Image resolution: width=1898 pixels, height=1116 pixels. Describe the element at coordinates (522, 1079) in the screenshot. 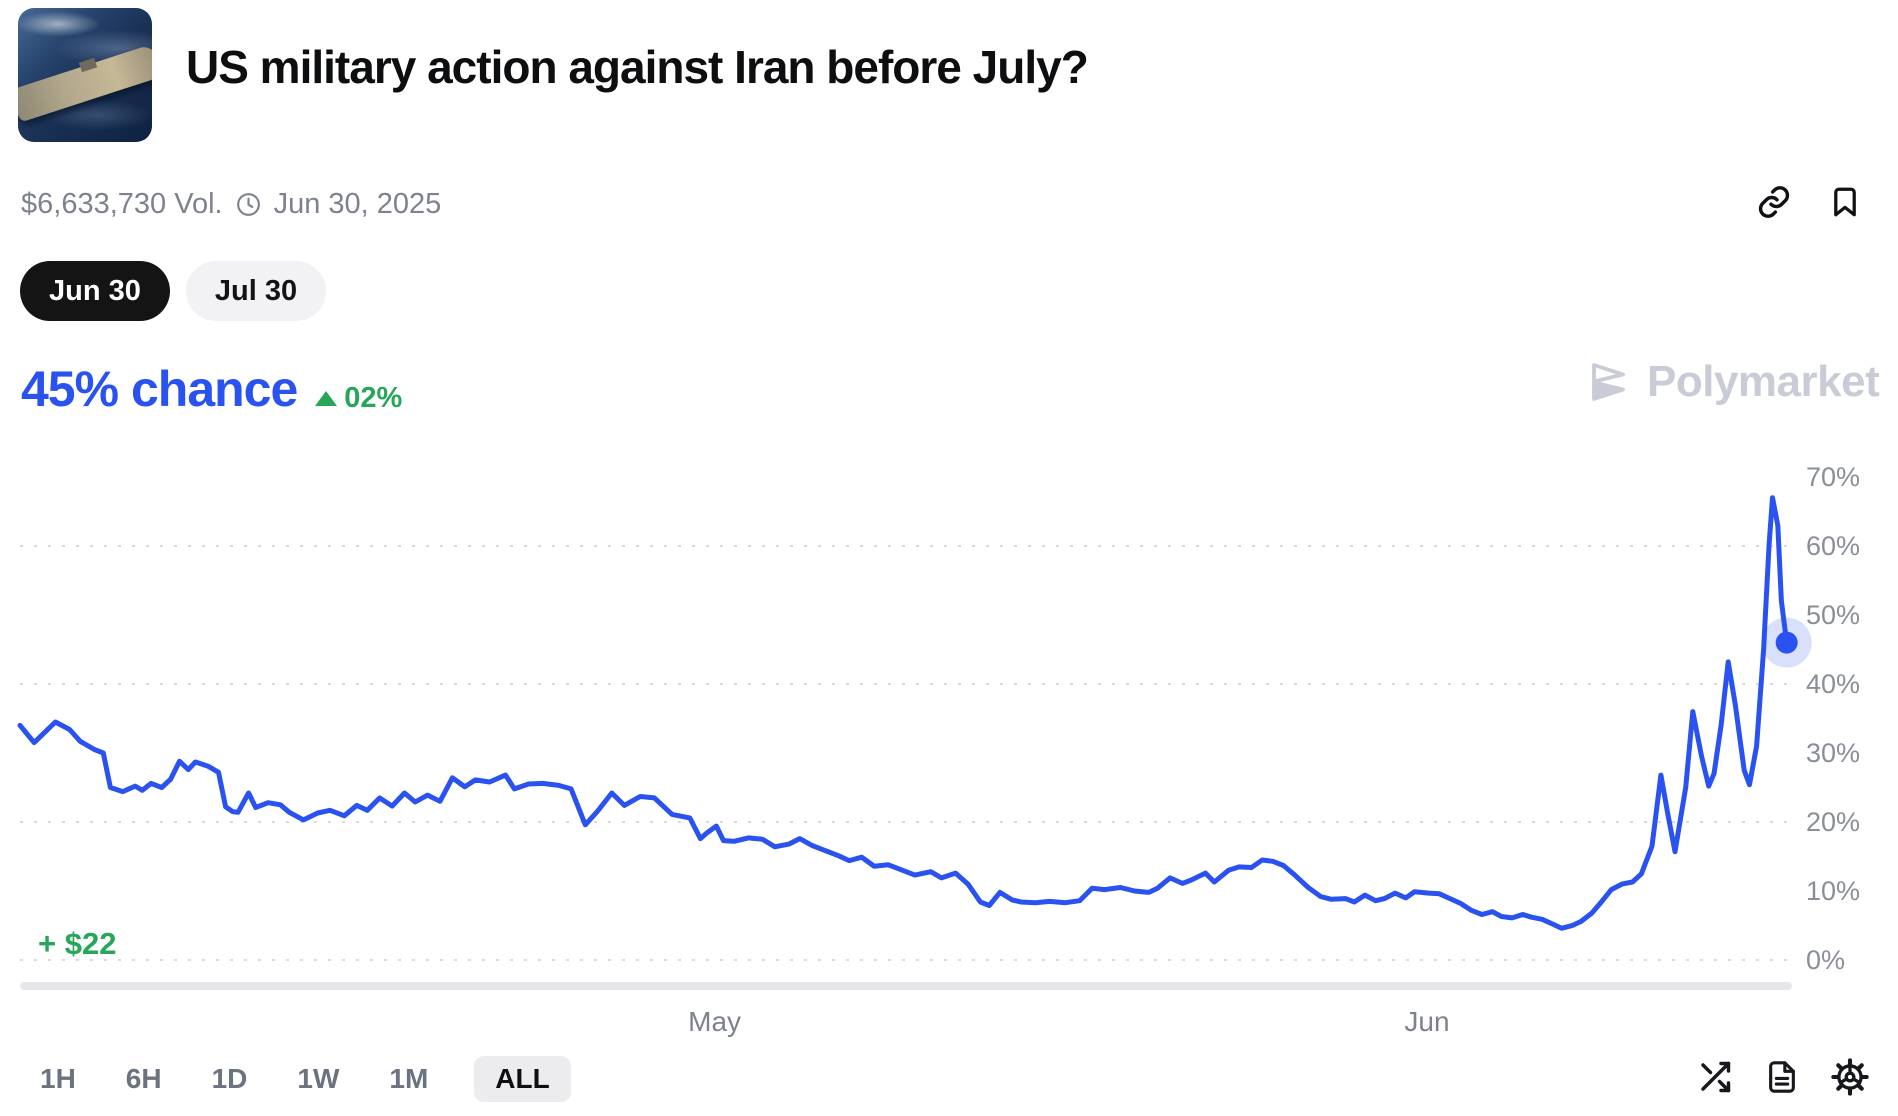

I see `timeframe-all: ALL` at that location.